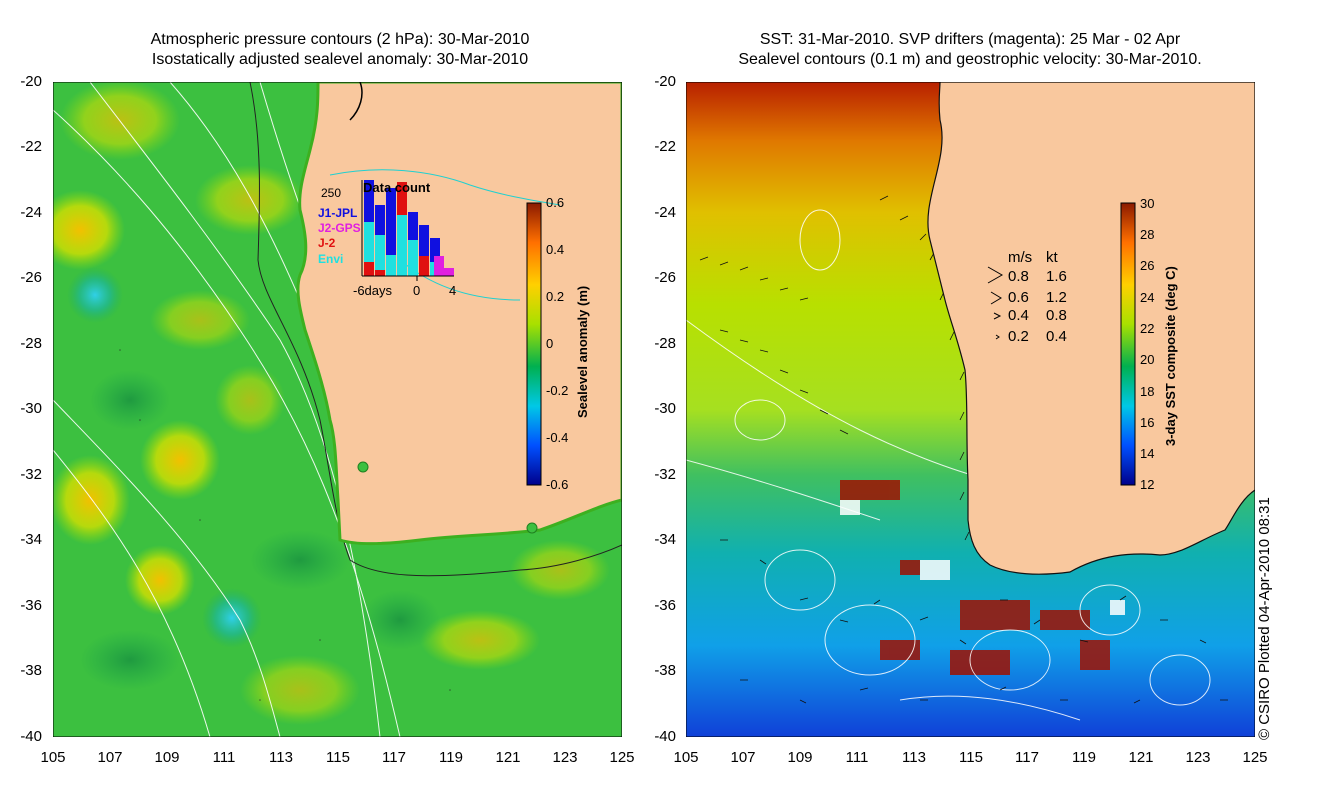  Describe the element at coordinates (339, 228) in the screenshot. I see `inset-mission-j2gps: J2-GPS` at that location.